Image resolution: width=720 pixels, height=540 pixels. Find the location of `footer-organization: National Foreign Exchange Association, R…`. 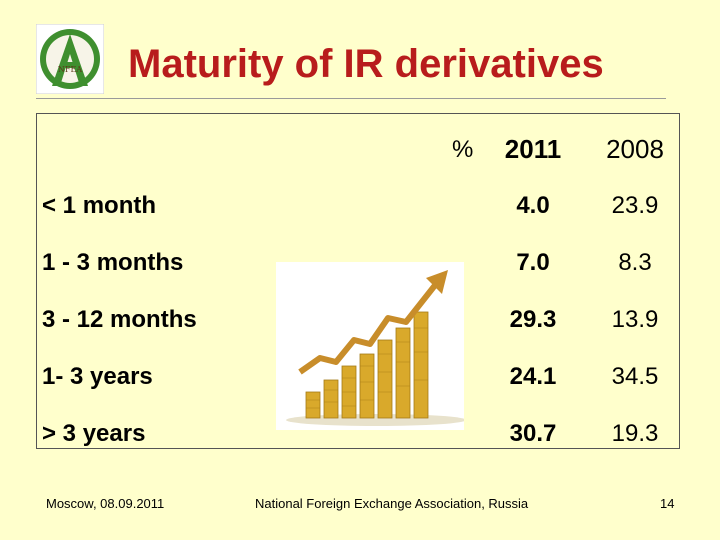

footer-organization: National Foreign Exchange Association, R… is located at coordinates (392, 503).